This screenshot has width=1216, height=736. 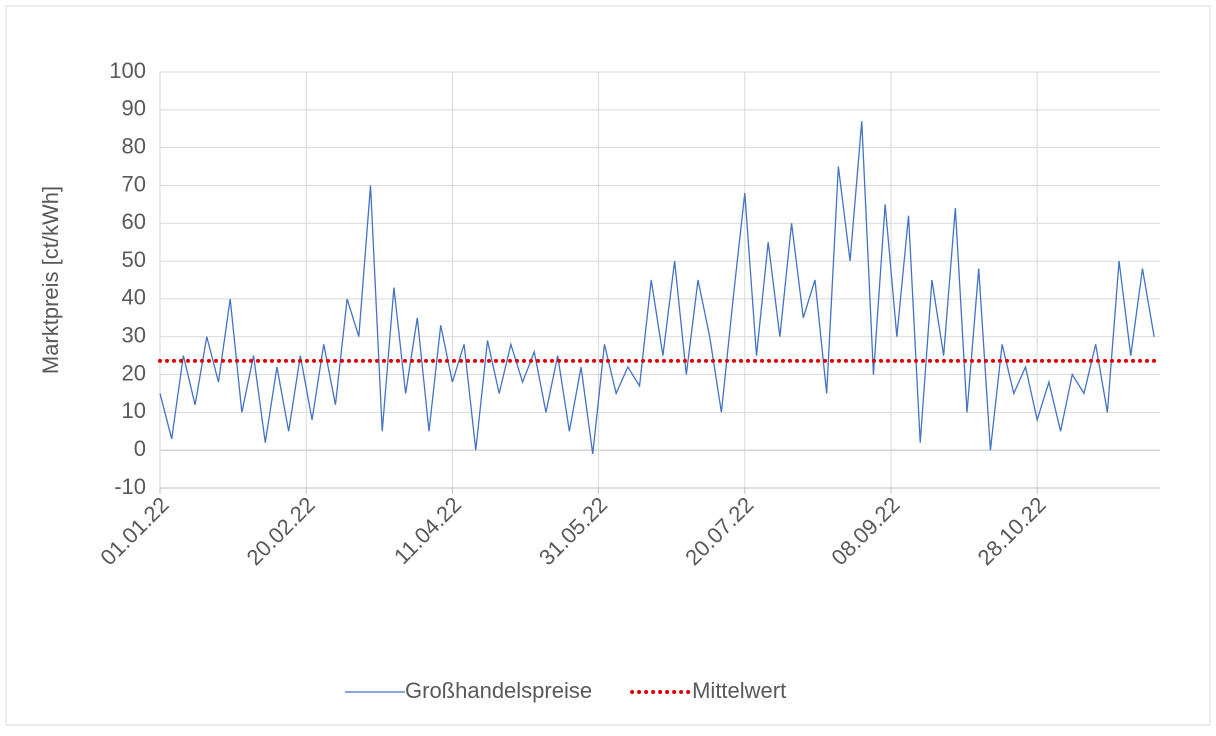 I want to click on y-tick-label: 0, so click(x=140, y=448).